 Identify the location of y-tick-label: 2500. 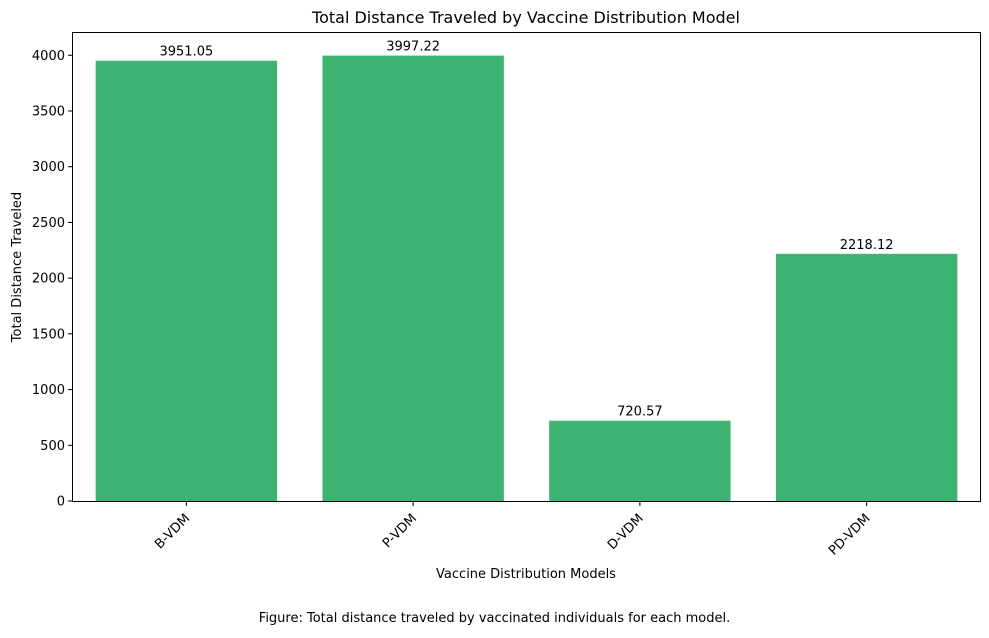
(48, 223).